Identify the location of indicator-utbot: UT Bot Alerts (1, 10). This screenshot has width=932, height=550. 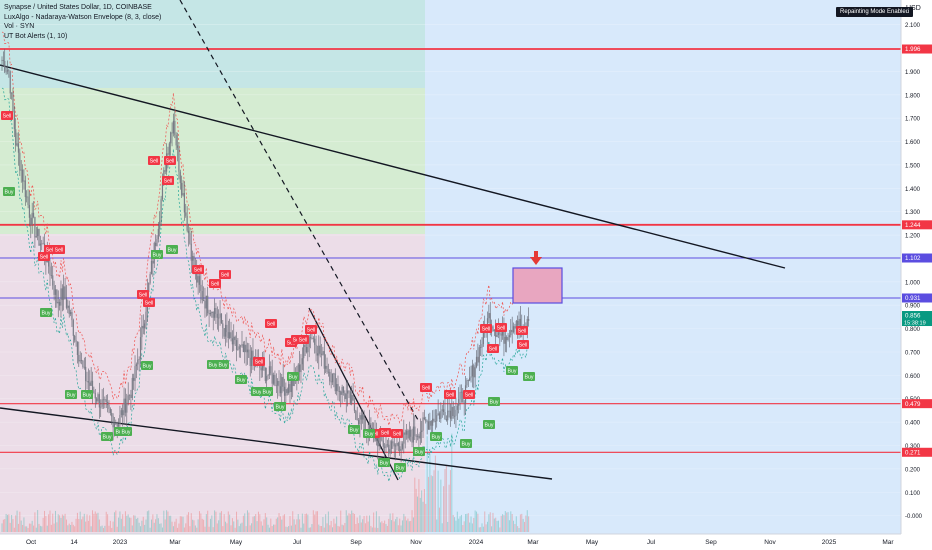
(36, 36).